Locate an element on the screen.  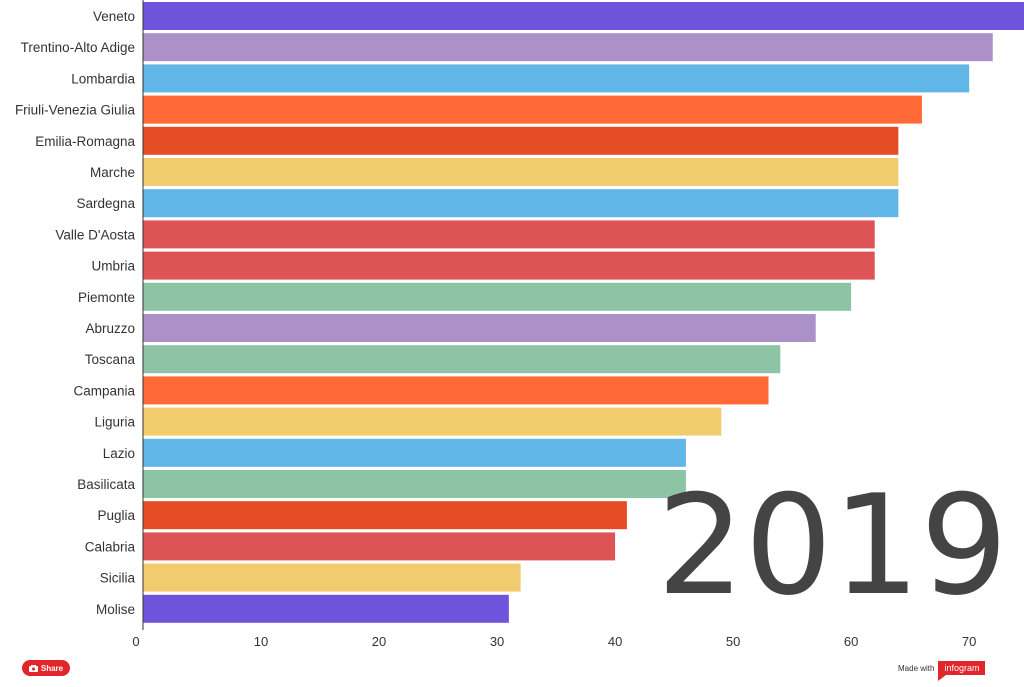
x-tick-label: 30 is located at coordinates (497, 641).